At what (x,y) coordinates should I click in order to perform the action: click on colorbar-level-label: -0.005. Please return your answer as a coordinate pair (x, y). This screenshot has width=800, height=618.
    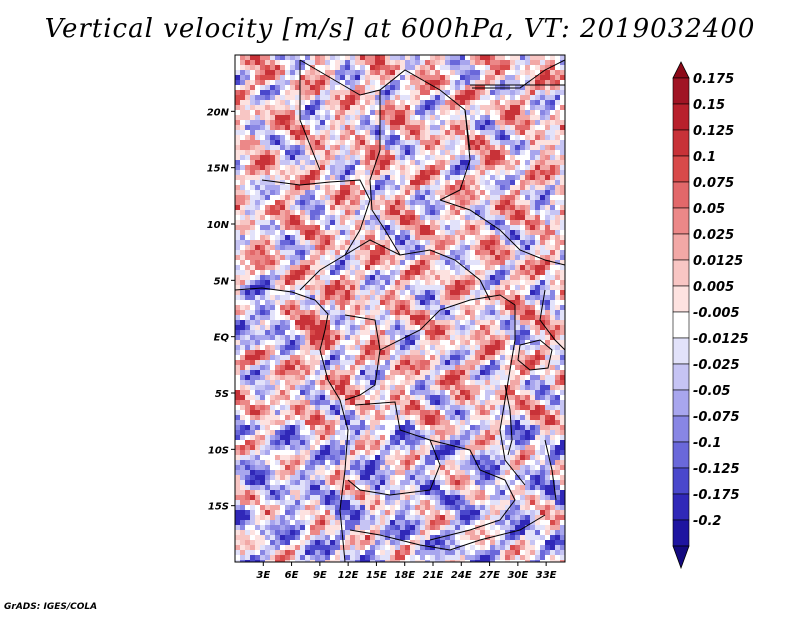
    Looking at the image, I should click on (716, 313).